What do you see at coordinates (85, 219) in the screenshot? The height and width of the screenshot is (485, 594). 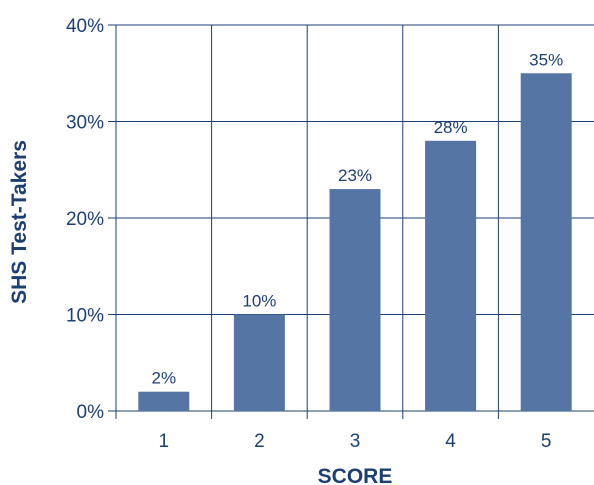 I see `y-tick-label: 20%` at bounding box center [85, 219].